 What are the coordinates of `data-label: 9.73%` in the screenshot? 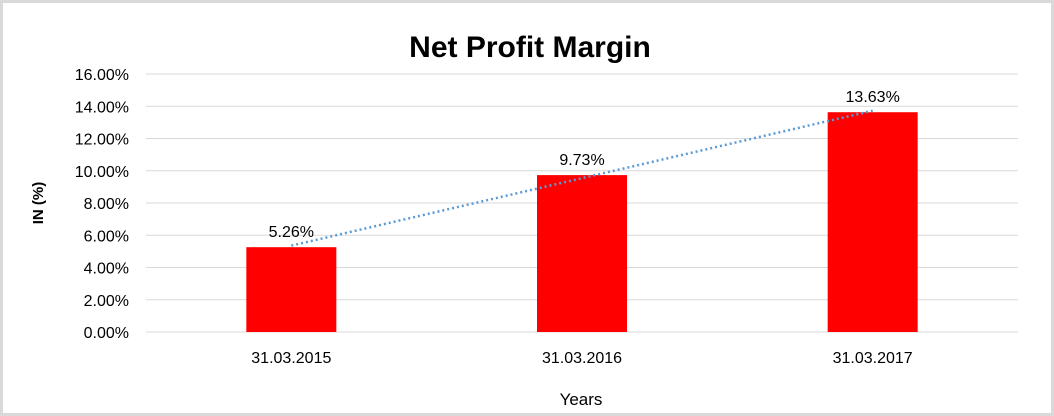 It's located at (581, 160).